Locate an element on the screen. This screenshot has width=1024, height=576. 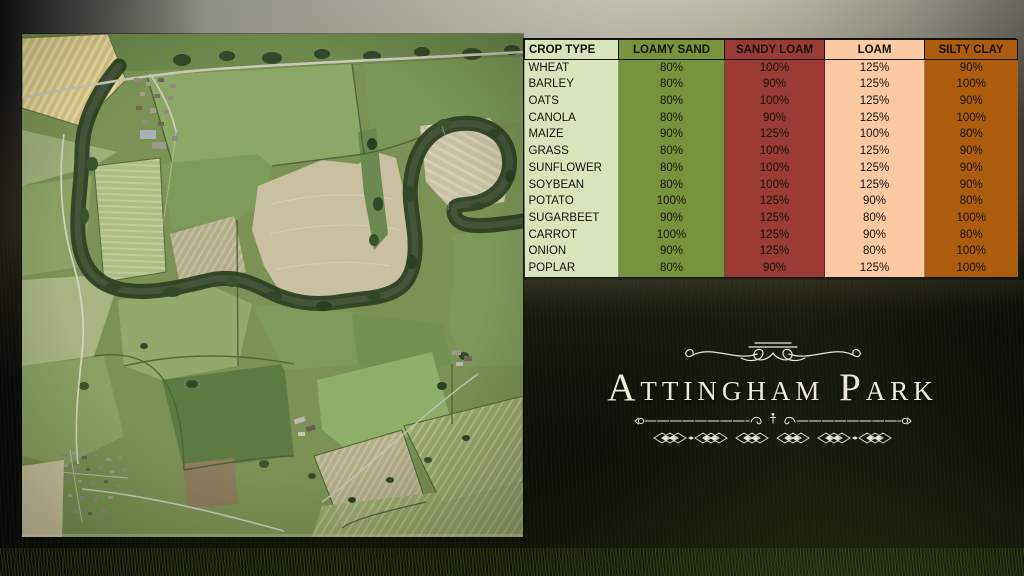
crop-name: POTATO is located at coordinates (571, 202).